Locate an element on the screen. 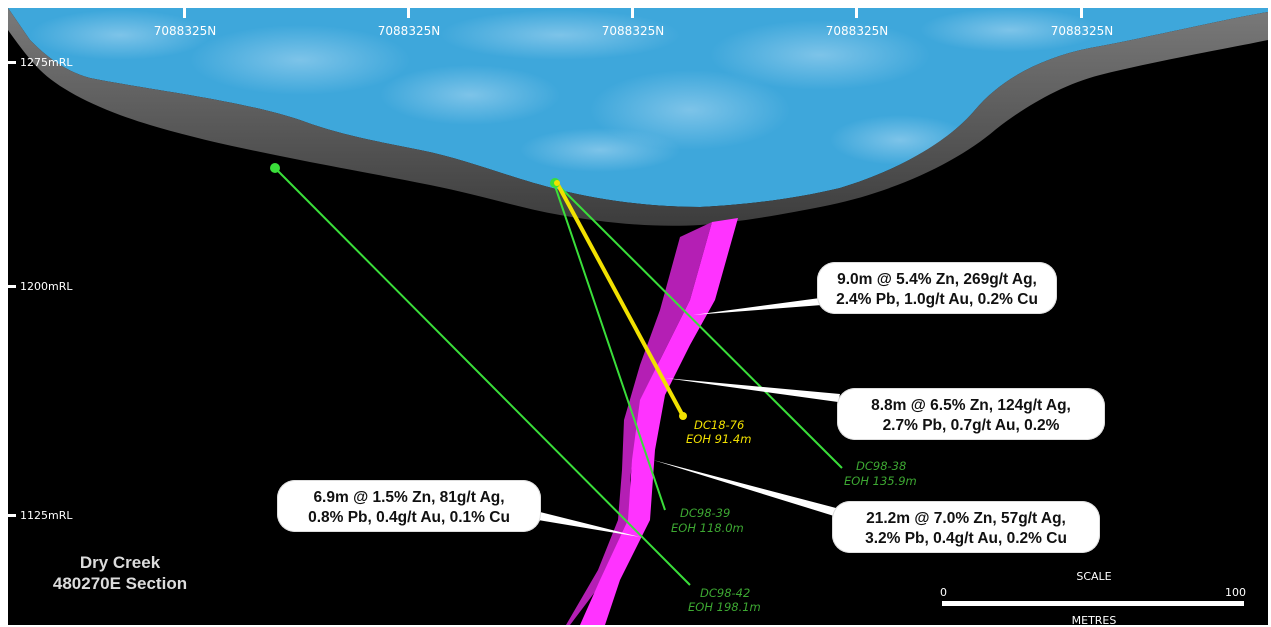  elevation-axis: 1275mRL 1200mRL 1125mRL is located at coordinates (40, 289).